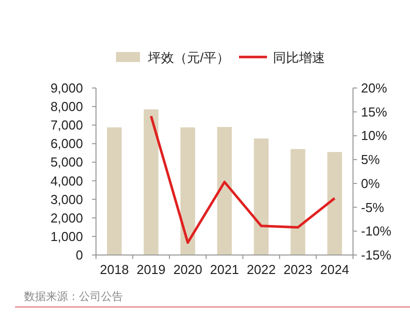 Image resolution: width=410 pixels, height=321 pixels. Describe the element at coordinates (188, 57) in the screenshot. I see `legend-label: 坪效（元/平）` at that location.